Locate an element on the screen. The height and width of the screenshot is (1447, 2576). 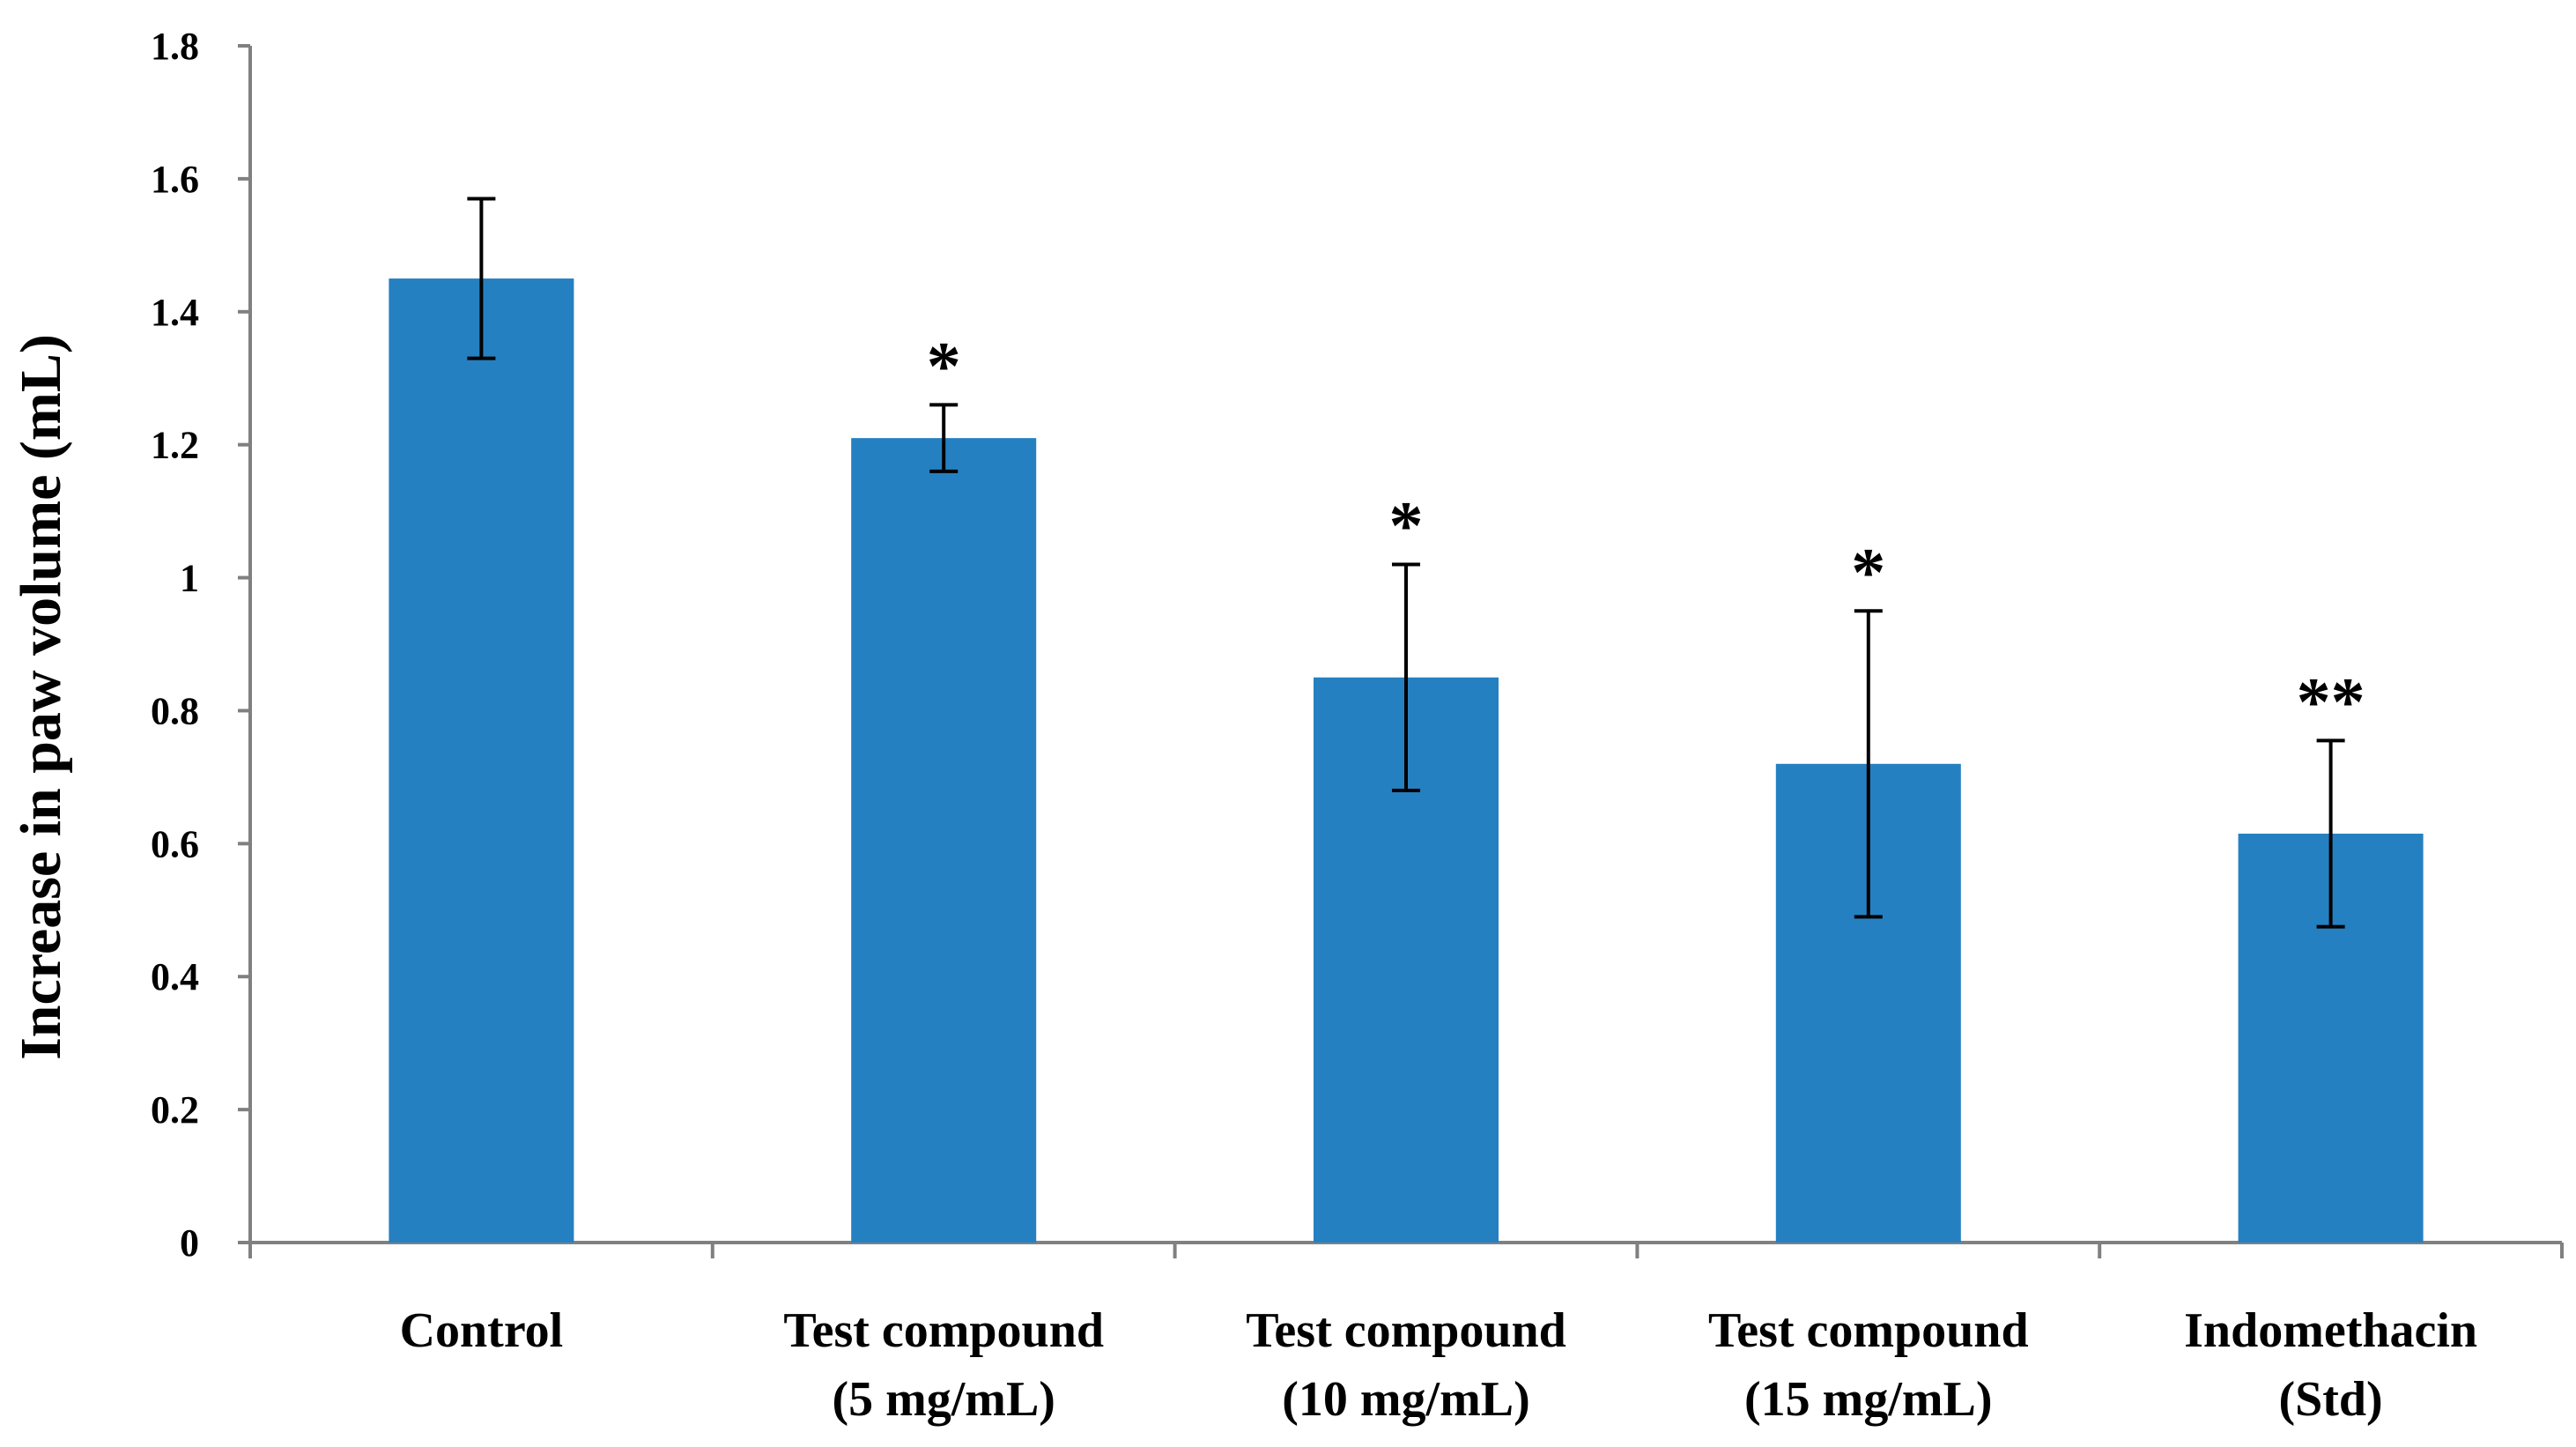
y-tick-label: 1.2 is located at coordinates (175, 445).